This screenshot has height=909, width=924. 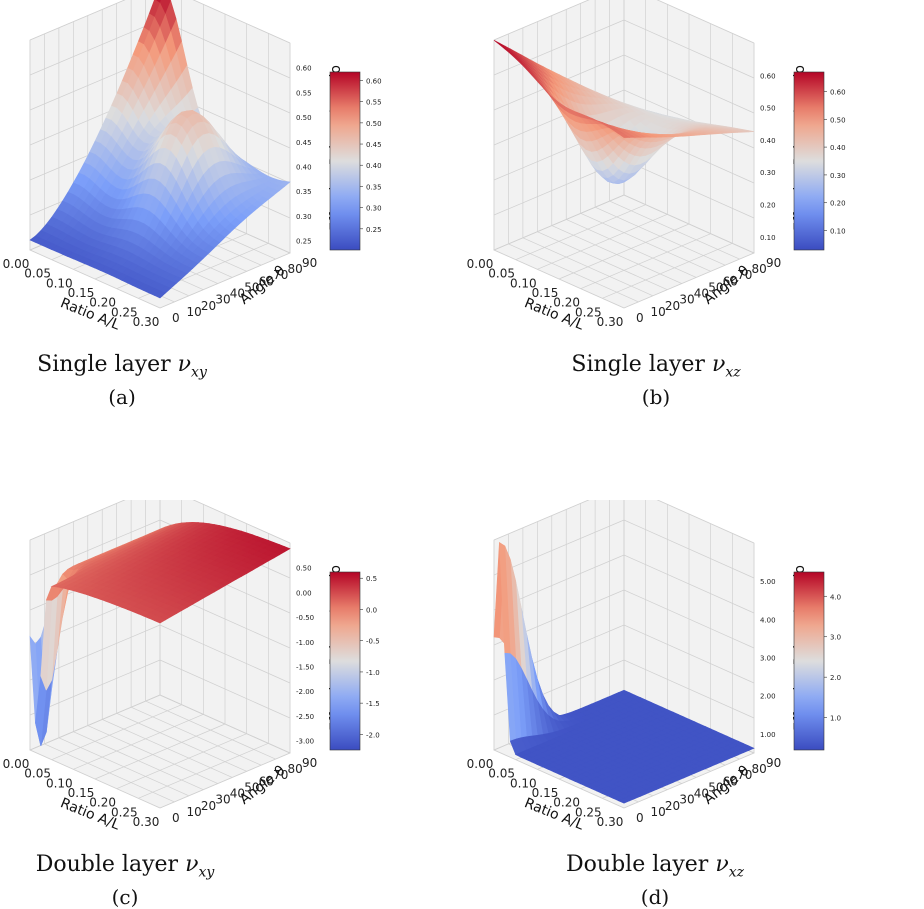 What do you see at coordinates (759, 769) in the screenshot?
I see `y-tick-label: 80` at bounding box center [759, 769].